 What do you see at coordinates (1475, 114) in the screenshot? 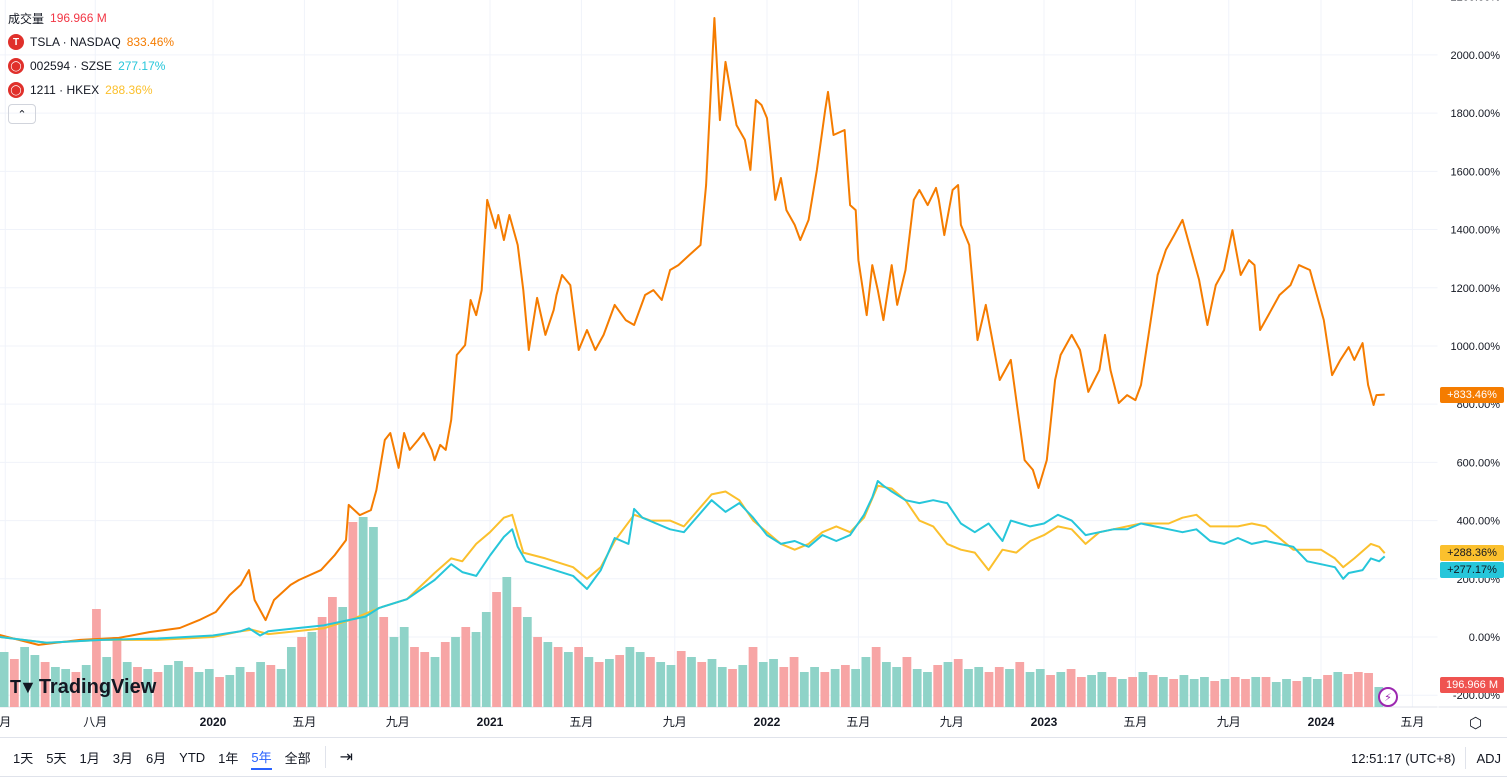
I see `y-tick-label: 1800.00%` at bounding box center [1475, 114].